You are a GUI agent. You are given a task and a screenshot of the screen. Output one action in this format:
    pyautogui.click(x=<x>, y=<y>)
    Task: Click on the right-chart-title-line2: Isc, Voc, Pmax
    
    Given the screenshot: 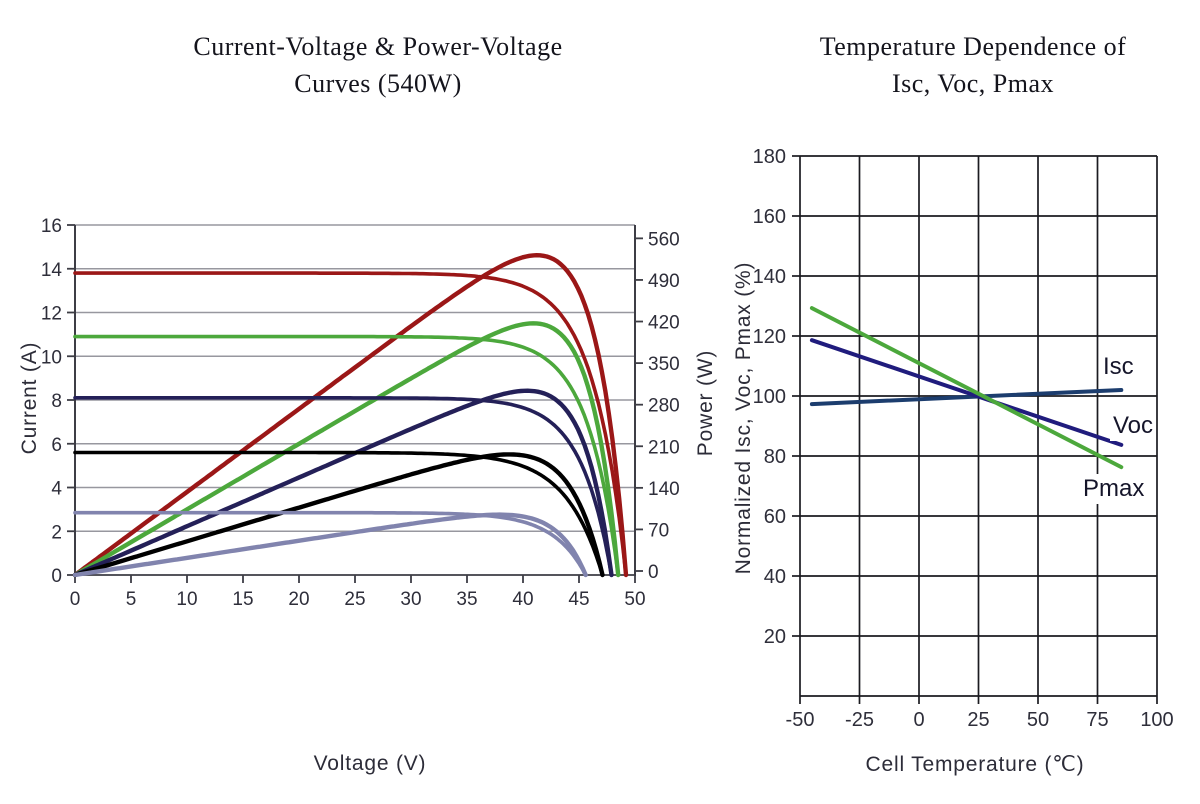 What is the action you would take?
    pyautogui.click(x=973, y=83)
    